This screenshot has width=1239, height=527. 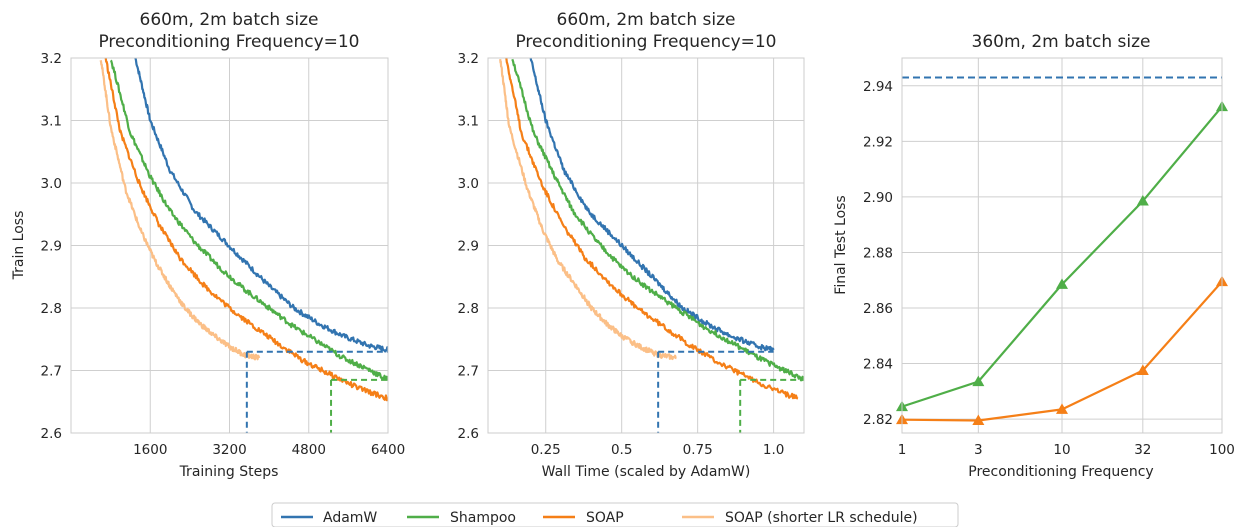 I want to click on y-tick-label: 2.84, so click(x=878, y=365).